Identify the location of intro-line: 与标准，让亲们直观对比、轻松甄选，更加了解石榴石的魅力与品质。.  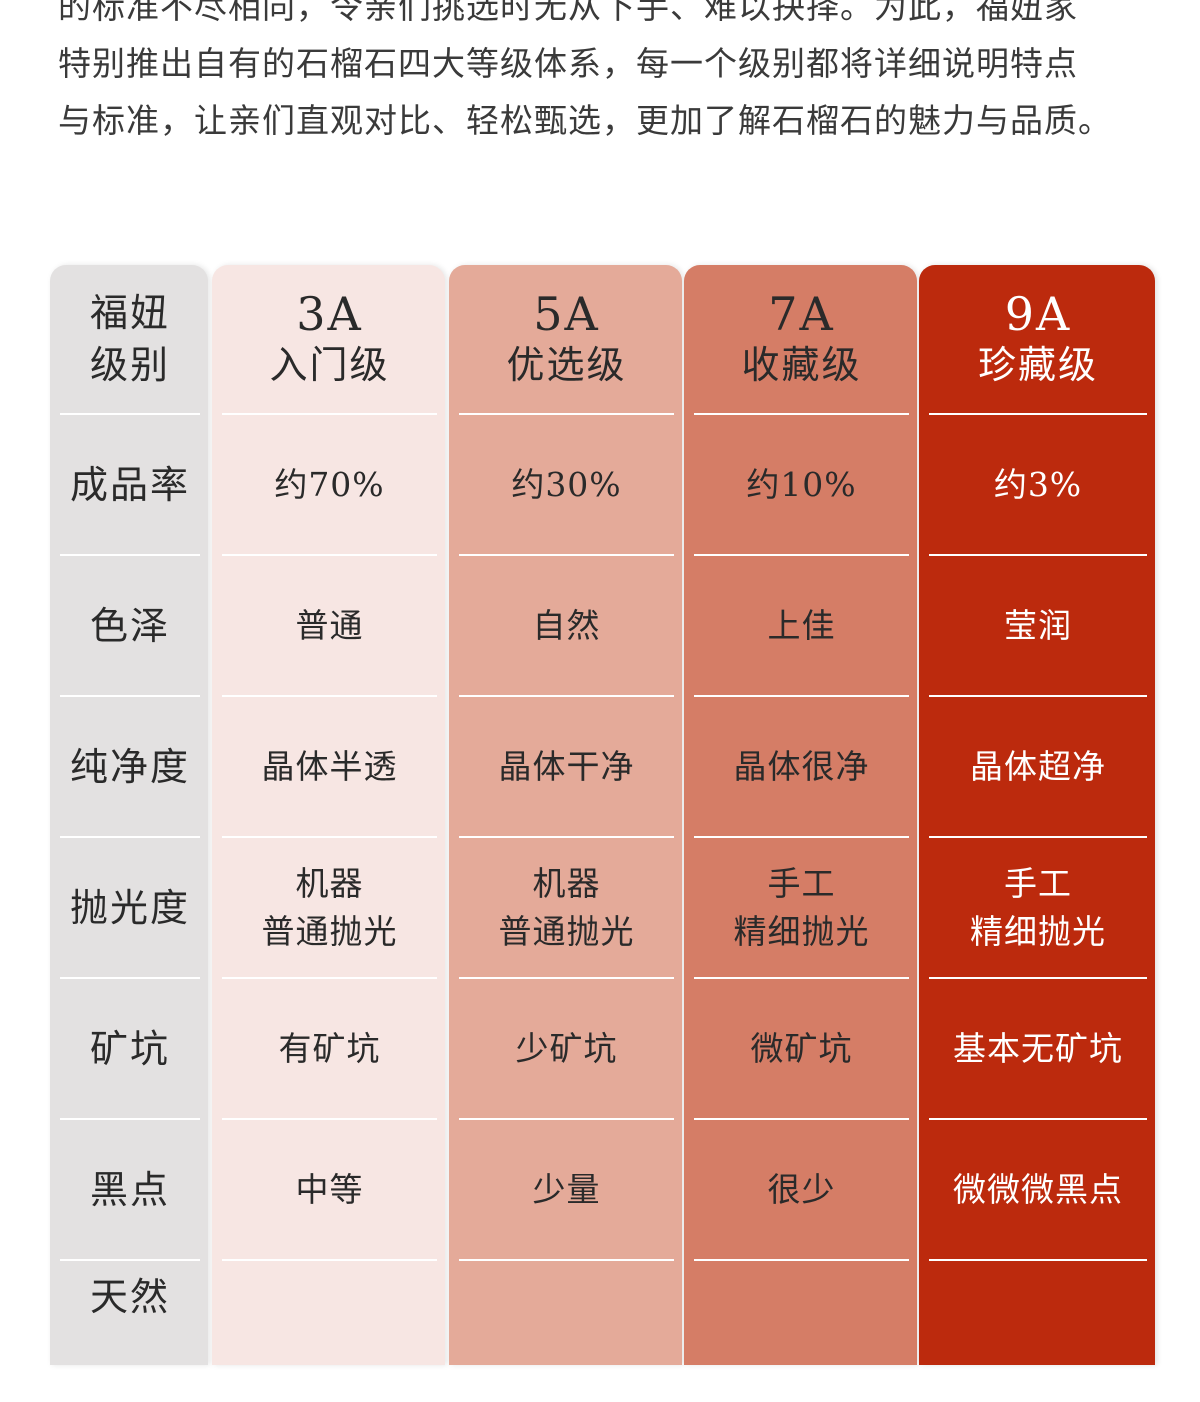
(585, 120).